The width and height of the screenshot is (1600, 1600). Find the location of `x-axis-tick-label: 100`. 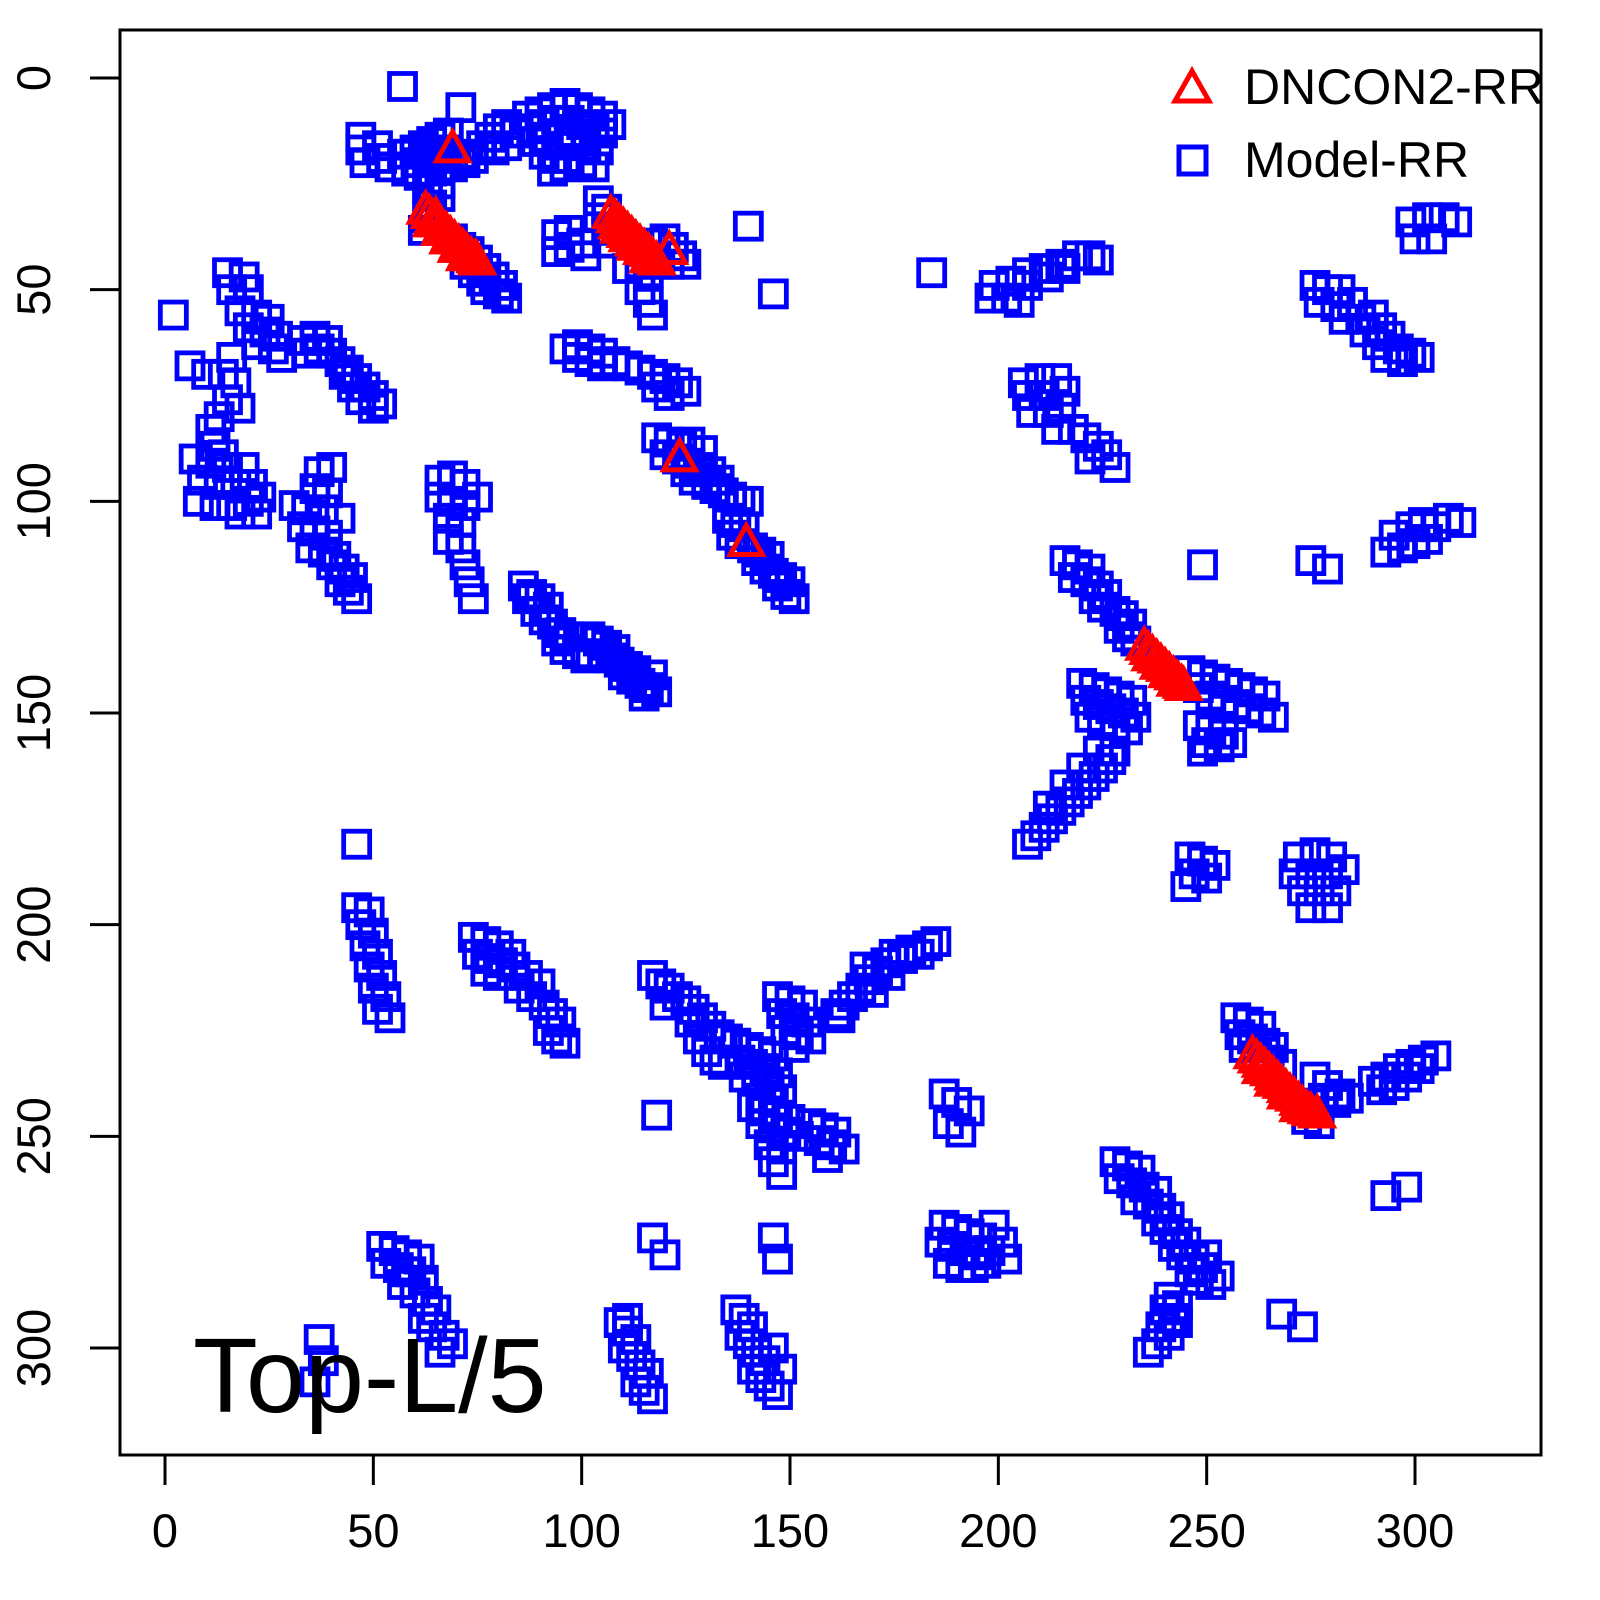

x-axis-tick-label: 100 is located at coordinates (581, 1530).